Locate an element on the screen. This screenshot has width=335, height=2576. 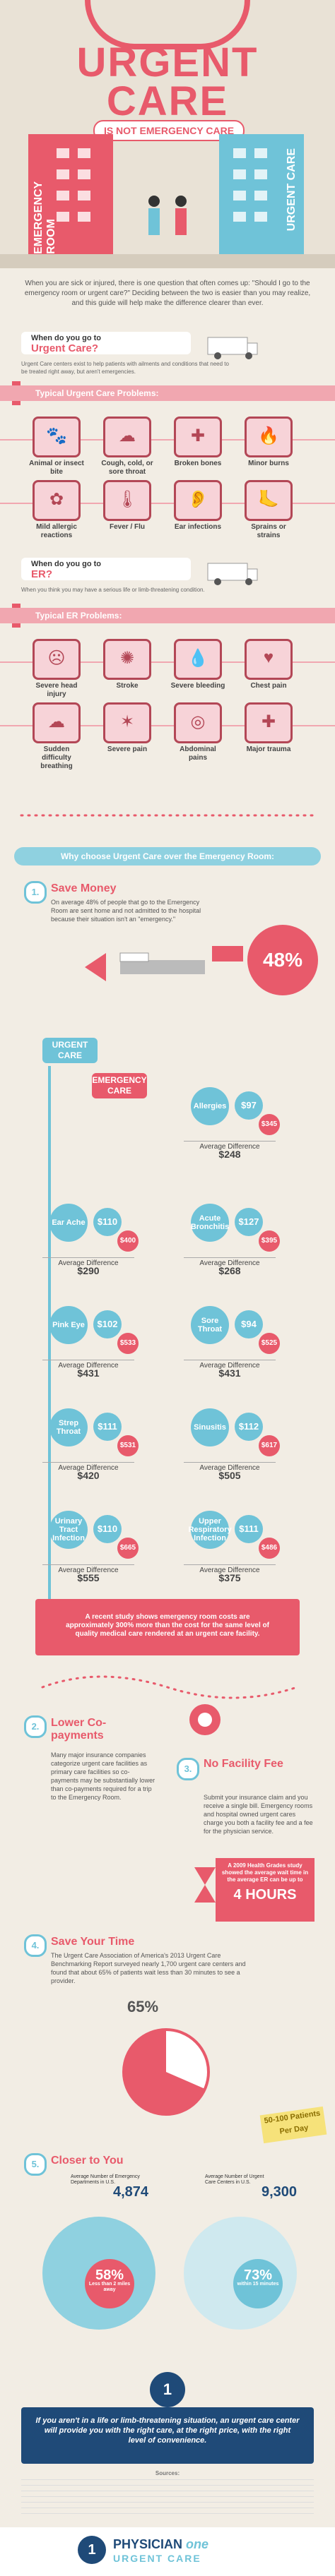
er-q2: ER? is located at coordinates (41, 574).